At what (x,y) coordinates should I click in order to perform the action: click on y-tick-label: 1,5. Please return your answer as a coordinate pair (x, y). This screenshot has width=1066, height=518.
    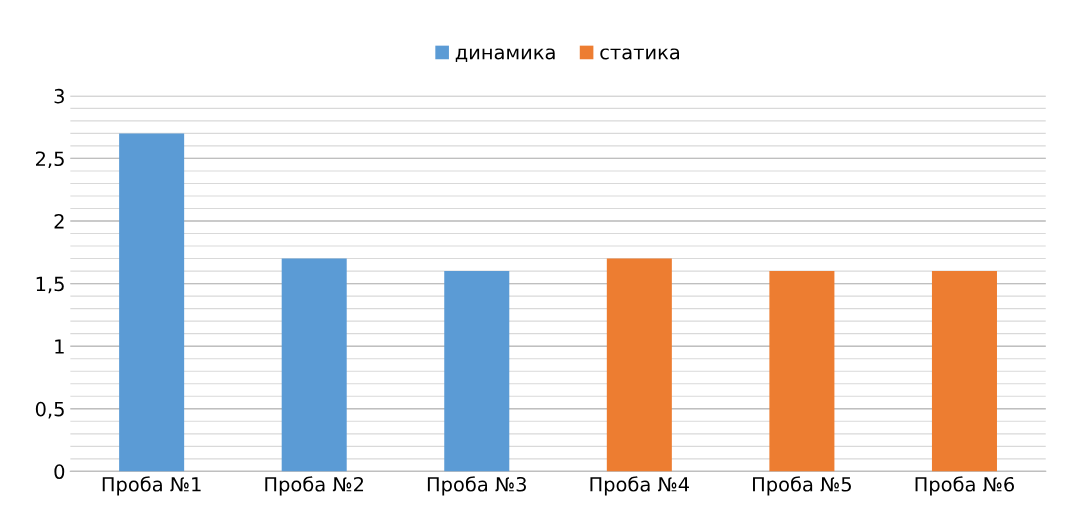
    Looking at the image, I should click on (50, 285).